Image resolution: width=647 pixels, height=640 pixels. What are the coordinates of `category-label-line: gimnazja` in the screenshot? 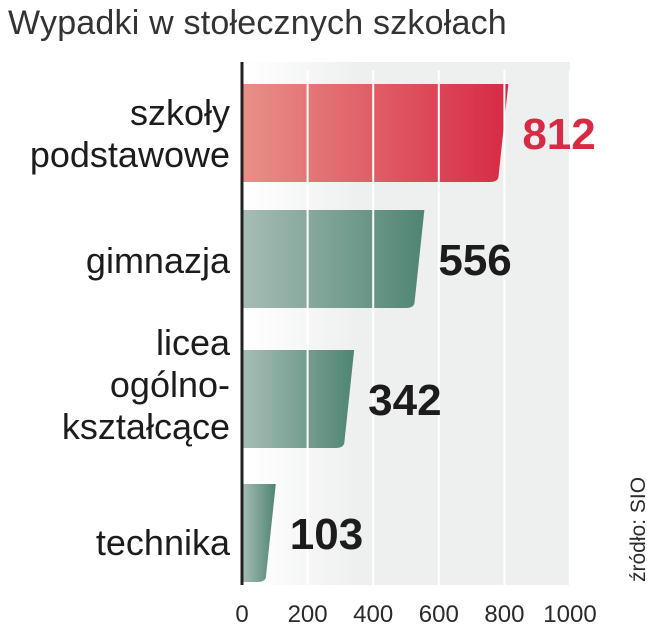 It's located at (157, 260).